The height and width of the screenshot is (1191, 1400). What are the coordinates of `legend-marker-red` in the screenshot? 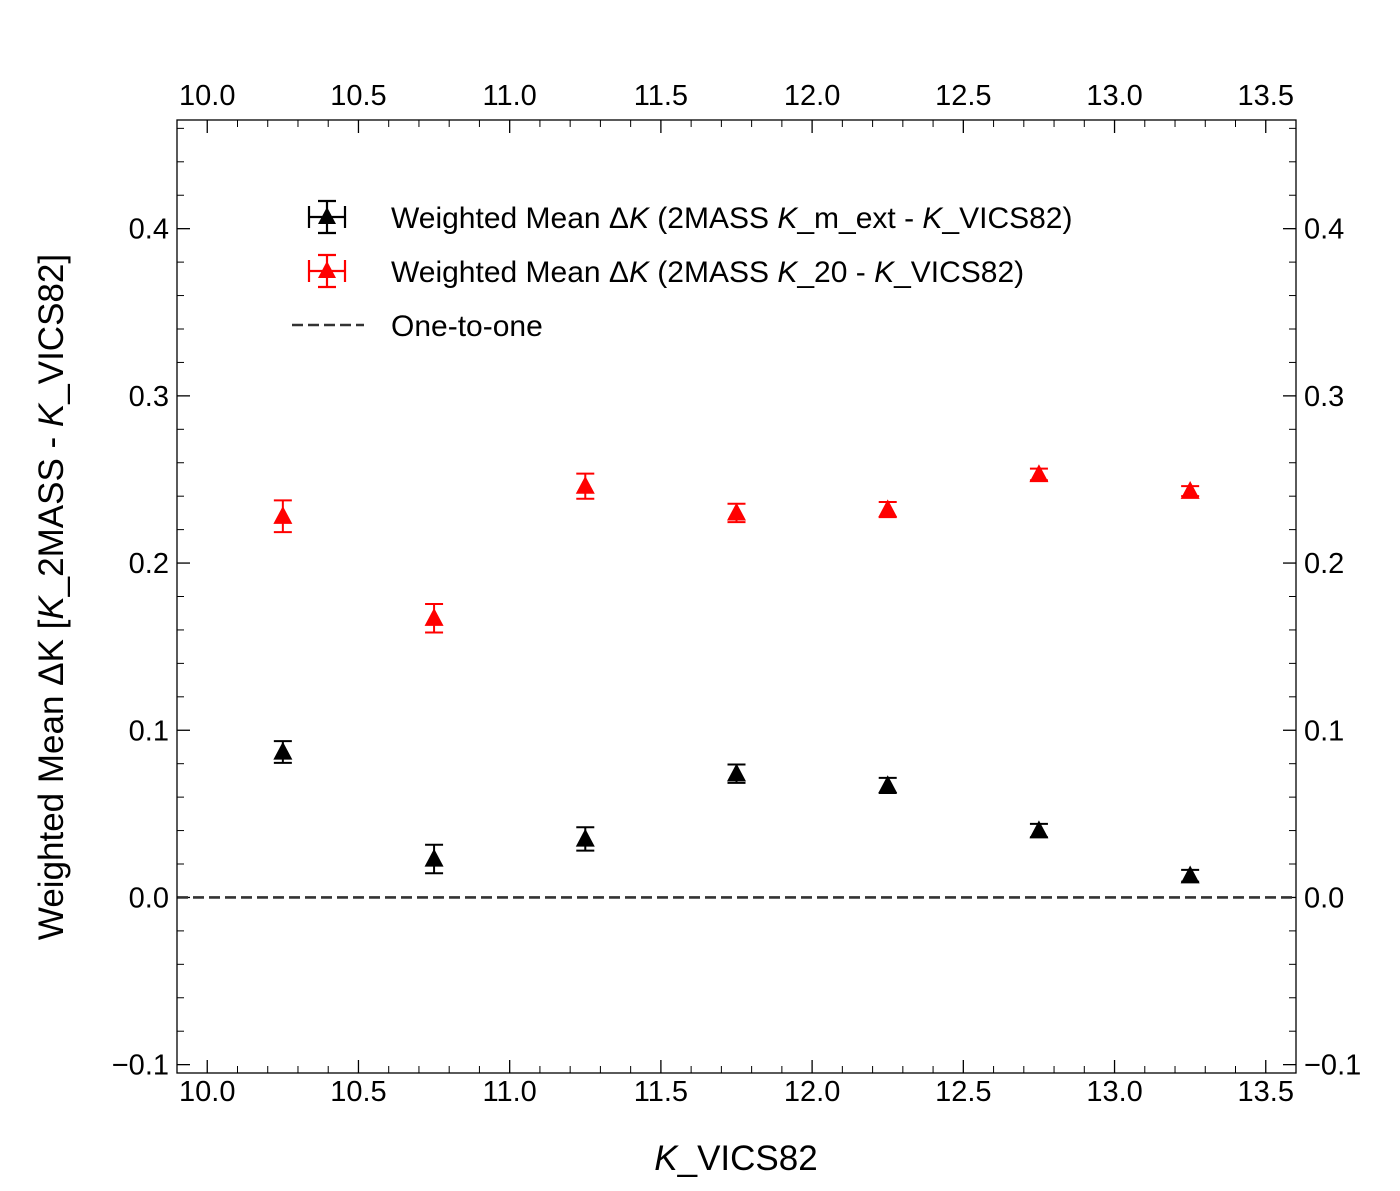 It's located at (327, 271).